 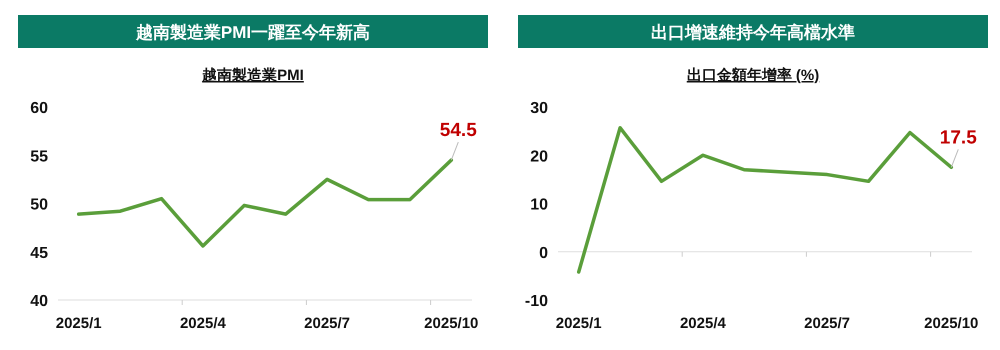 I want to click on y-tick-label: 40, so click(x=39, y=301).